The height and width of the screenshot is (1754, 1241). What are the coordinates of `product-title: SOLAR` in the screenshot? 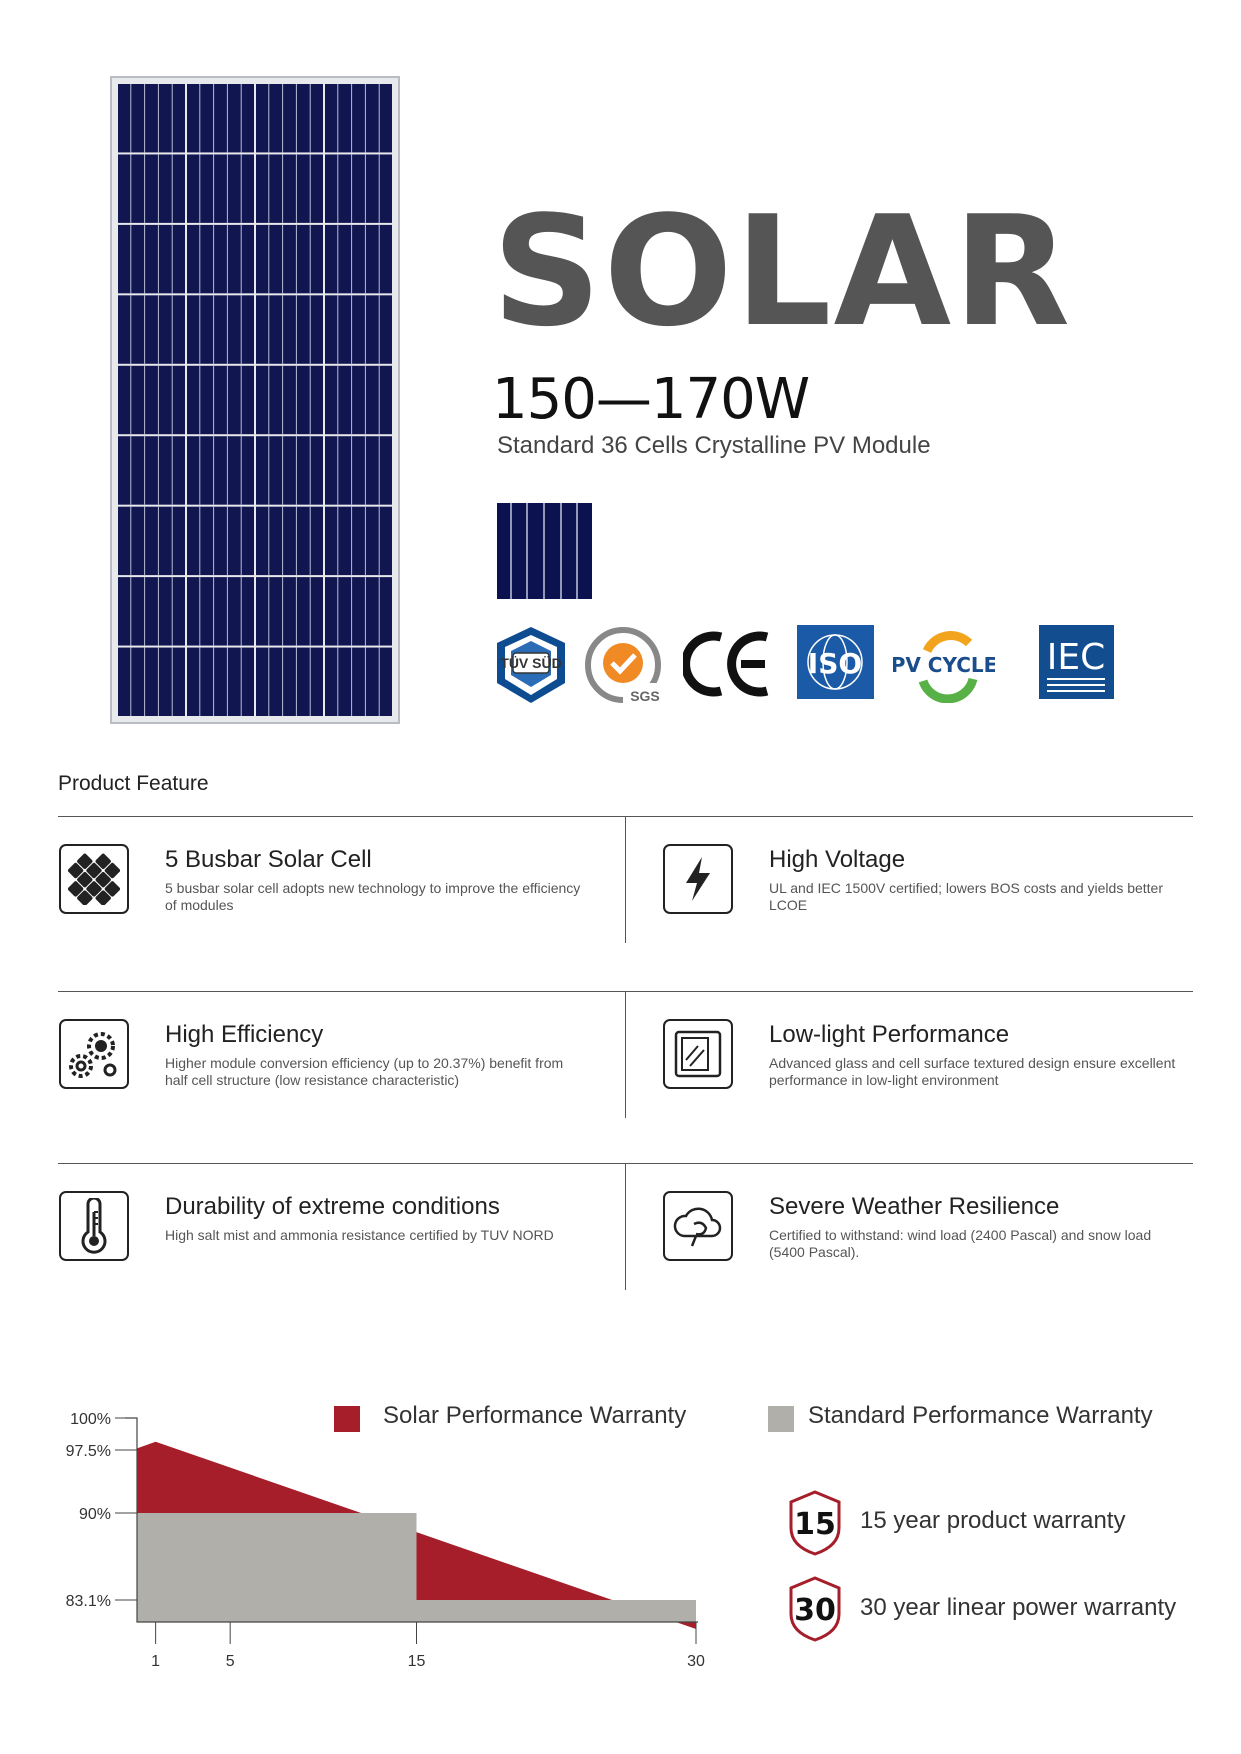 It's located at (782, 271).